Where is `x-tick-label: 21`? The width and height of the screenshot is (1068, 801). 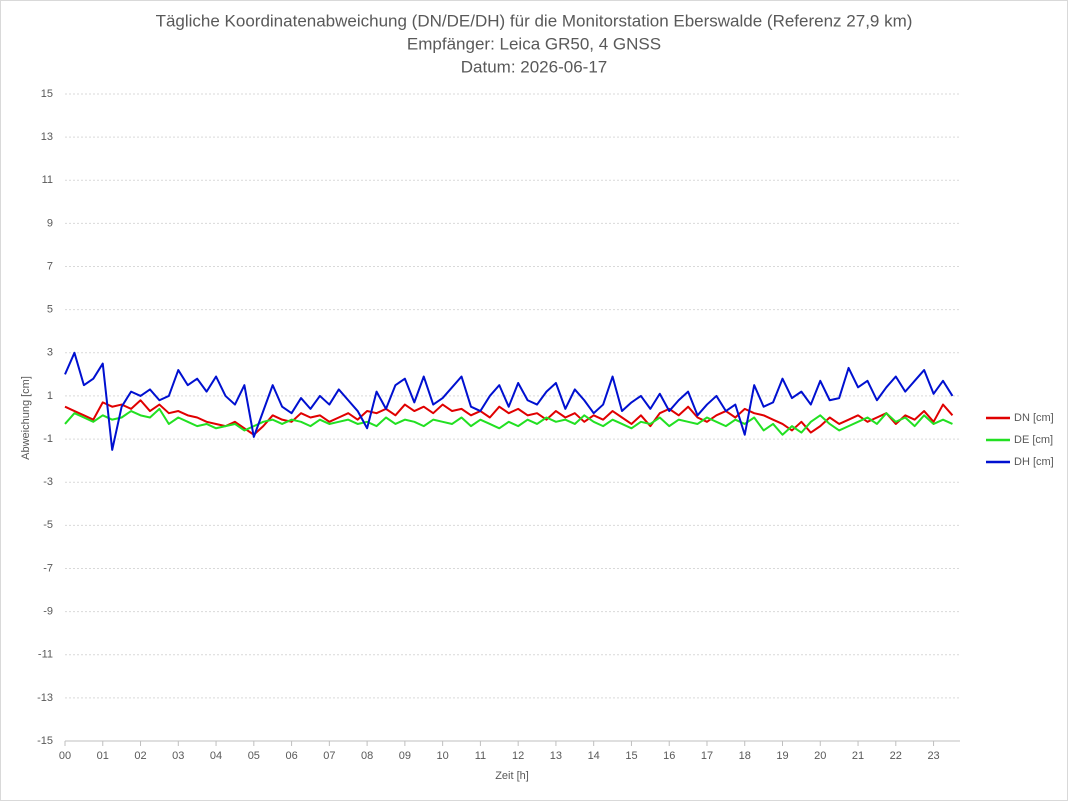 x-tick-label: 21 is located at coordinates (858, 756).